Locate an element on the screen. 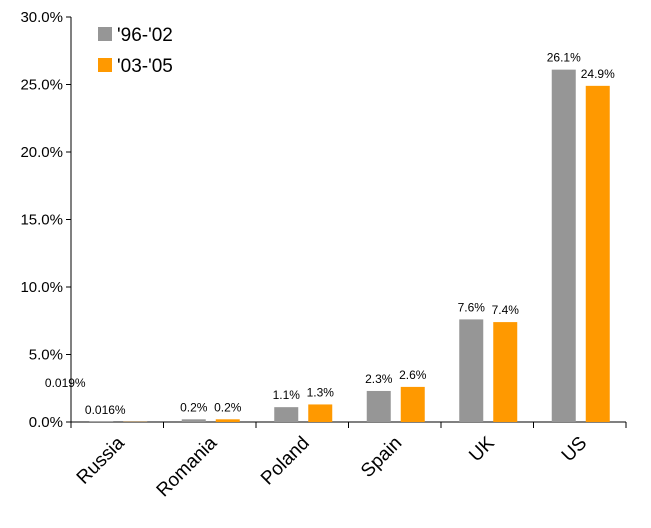  data-label: 0.016% is located at coordinates (105, 410).